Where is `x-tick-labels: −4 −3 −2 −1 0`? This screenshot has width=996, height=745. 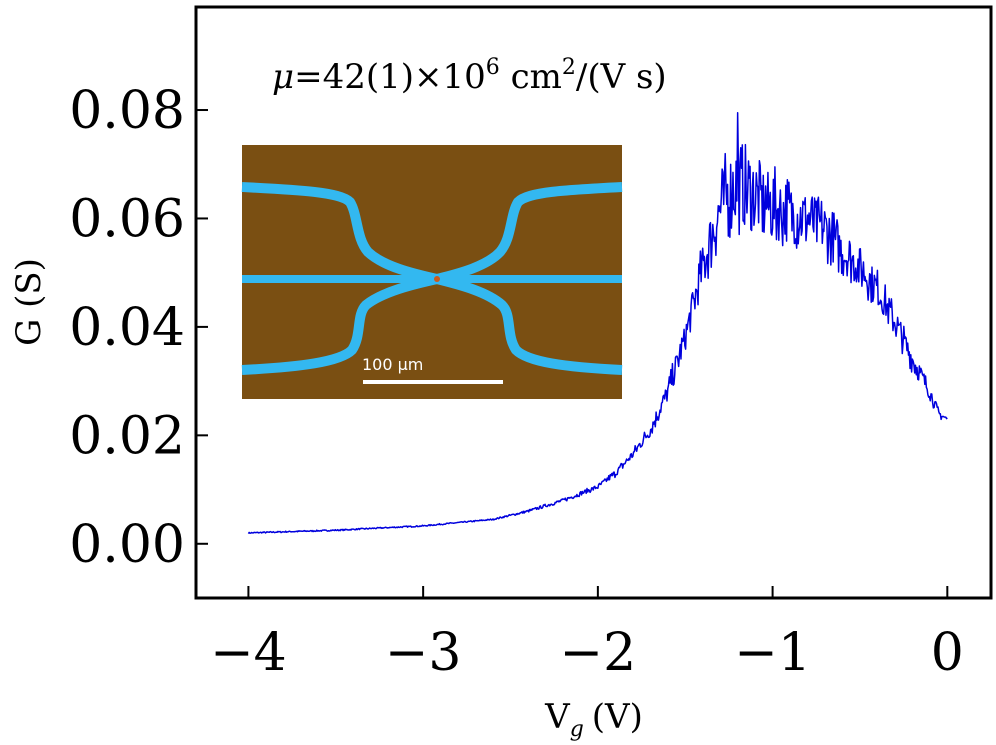 x-tick-labels: −4 −3 −2 −1 0 is located at coordinates (587, 653).